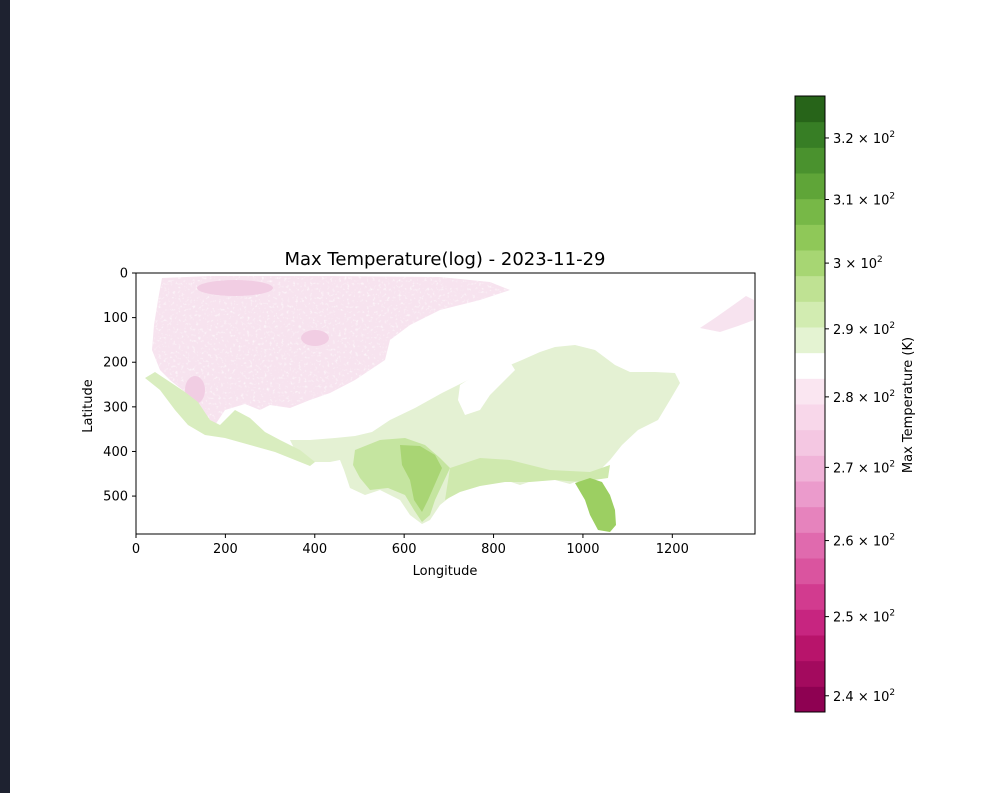 The width and height of the screenshot is (1006, 797). Describe the element at coordinates (486, 388) in the screenshot. I see `region-great-lakes-gap` at that location.